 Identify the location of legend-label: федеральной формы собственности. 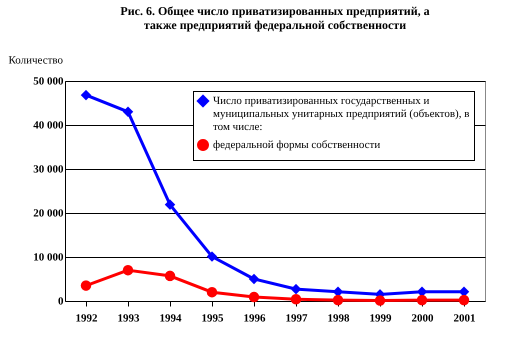
(296, 145).